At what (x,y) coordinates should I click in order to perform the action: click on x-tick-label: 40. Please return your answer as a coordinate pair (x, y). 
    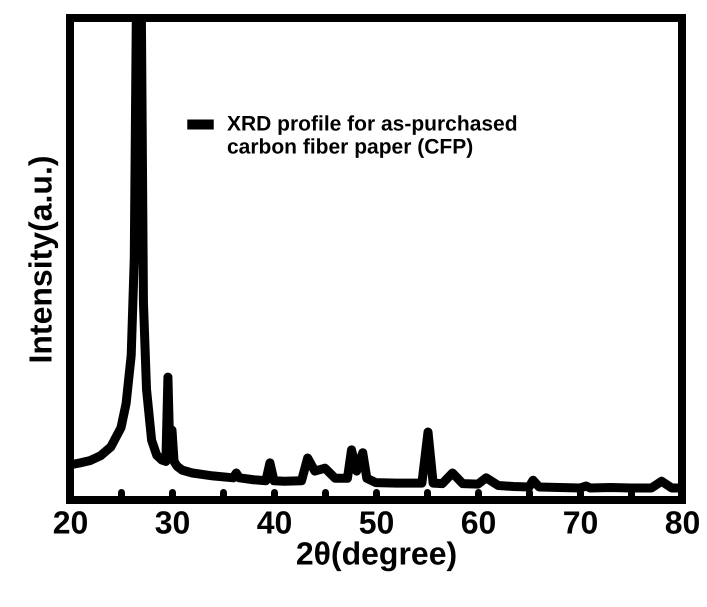
    Looking at the image, I should click on (274, 522).